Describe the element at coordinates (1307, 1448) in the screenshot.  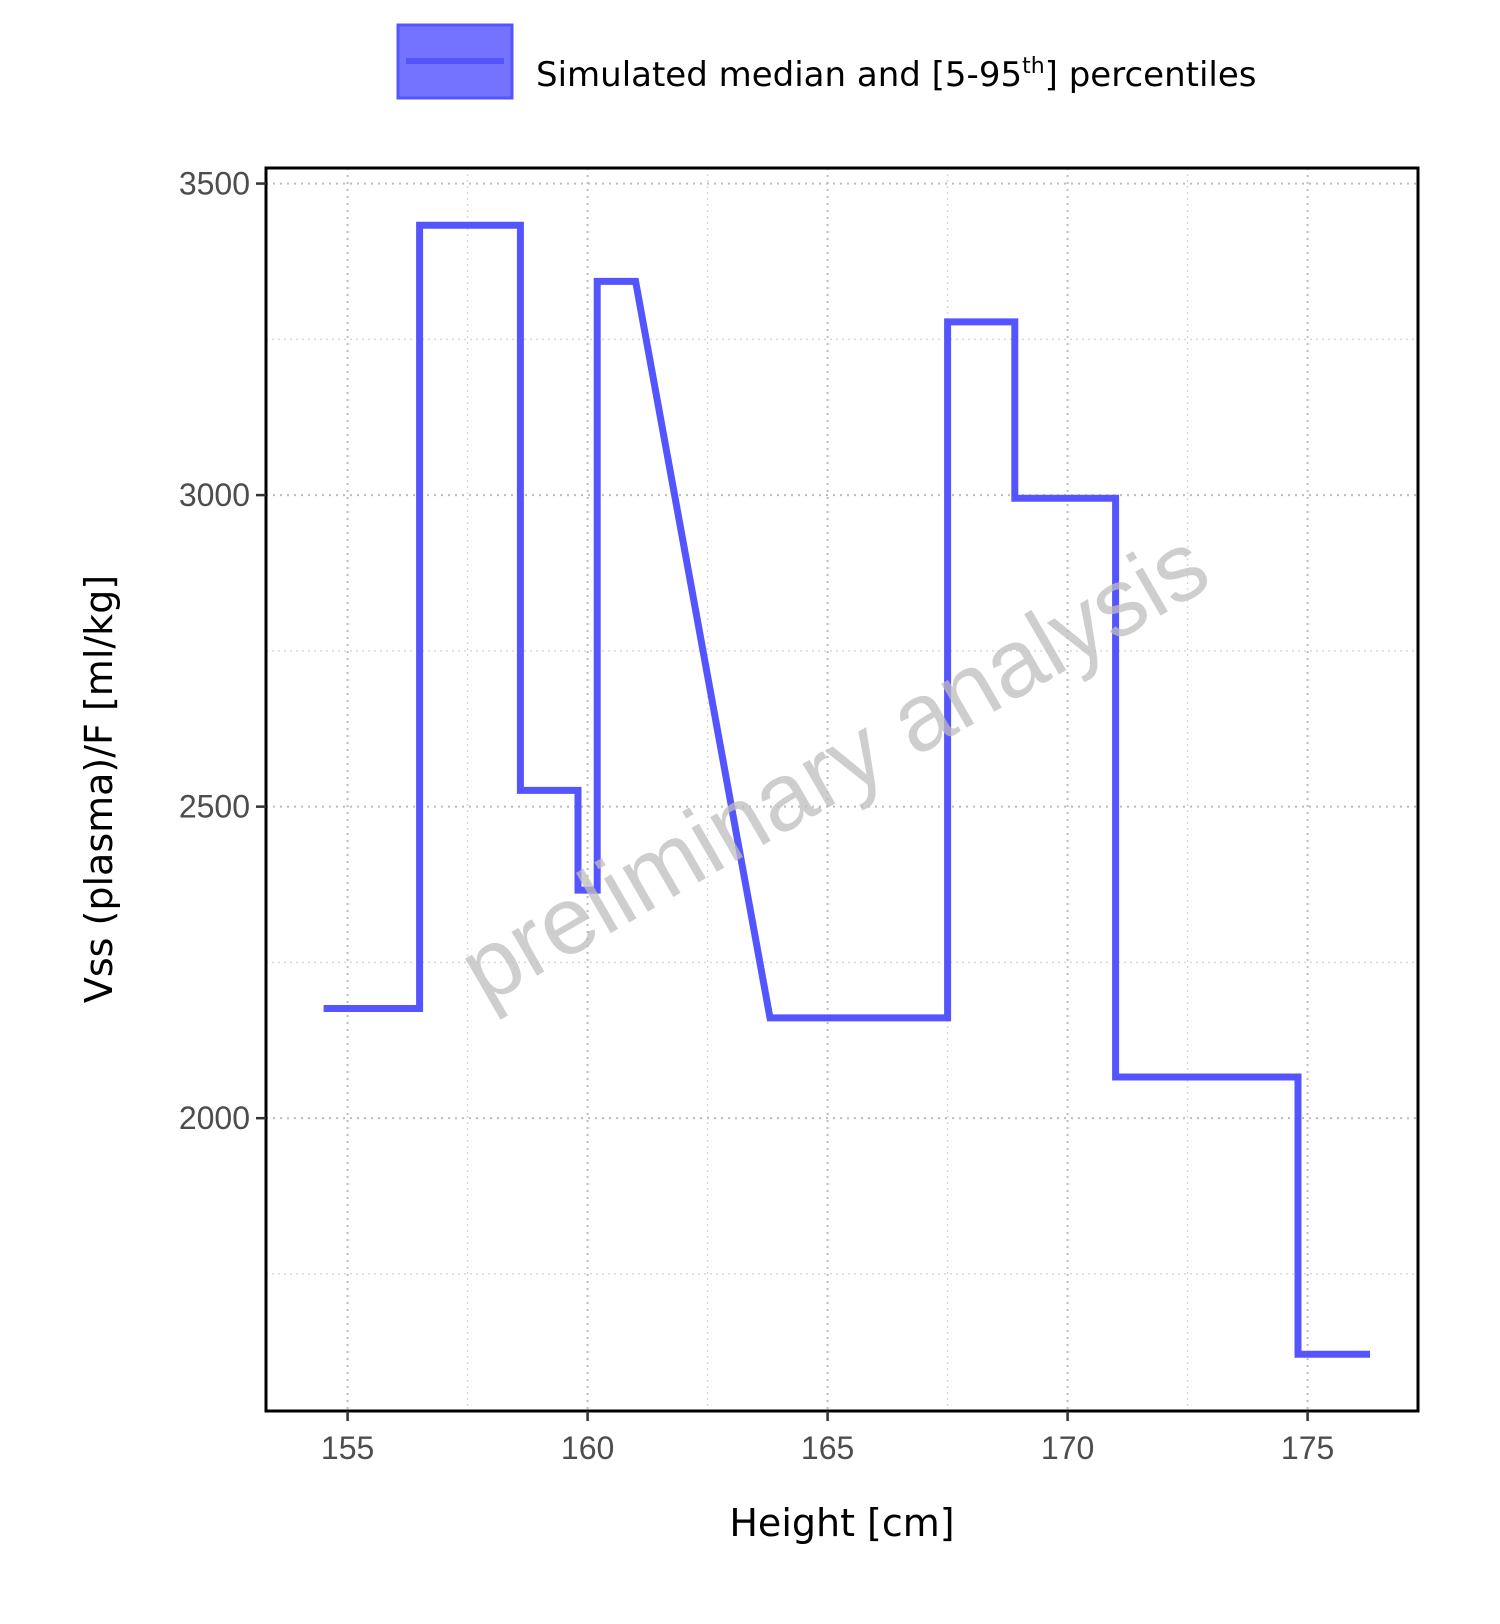
I see `x-tick-label: 175` at that location.